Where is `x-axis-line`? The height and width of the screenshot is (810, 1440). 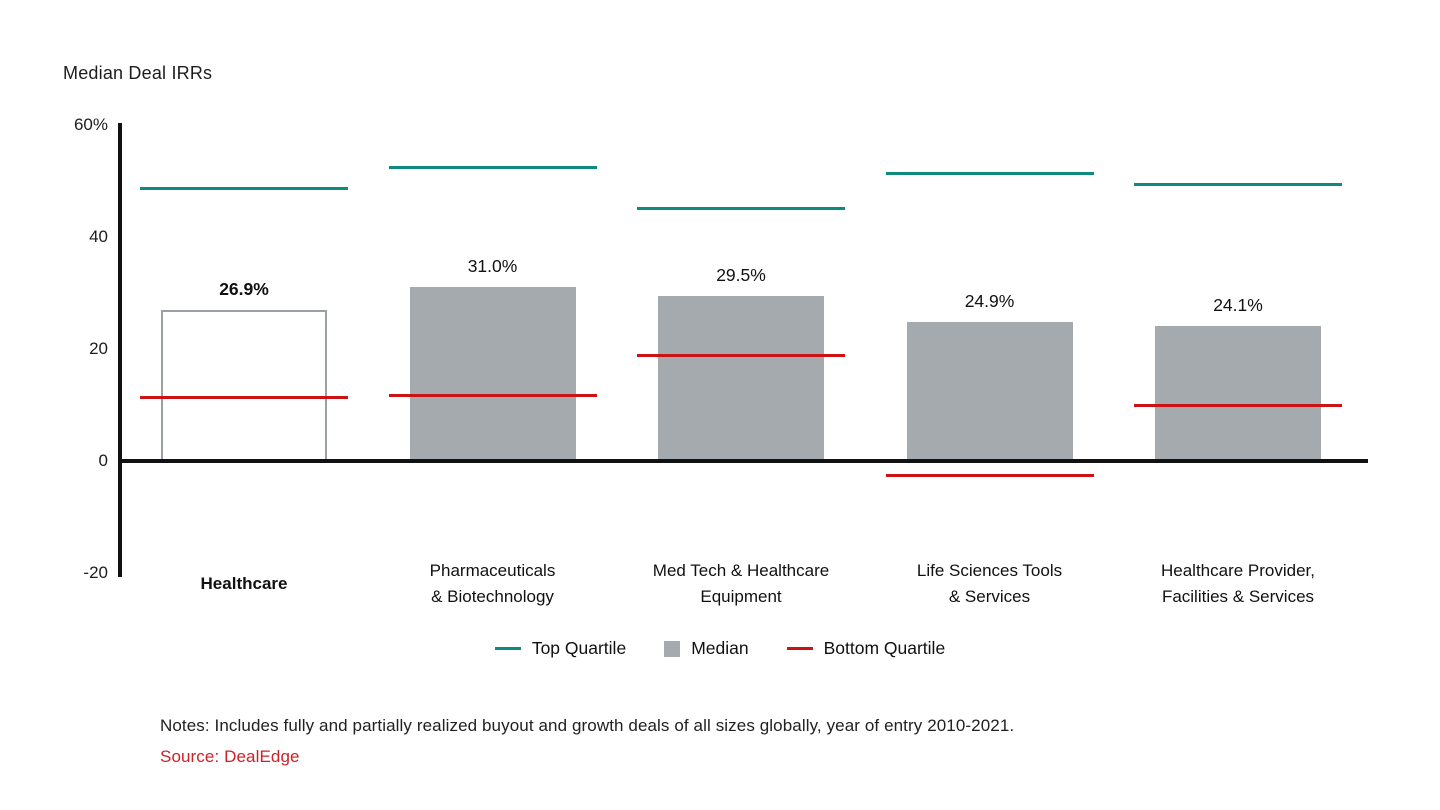 x-axis-line is located at coordinates (743, 461).